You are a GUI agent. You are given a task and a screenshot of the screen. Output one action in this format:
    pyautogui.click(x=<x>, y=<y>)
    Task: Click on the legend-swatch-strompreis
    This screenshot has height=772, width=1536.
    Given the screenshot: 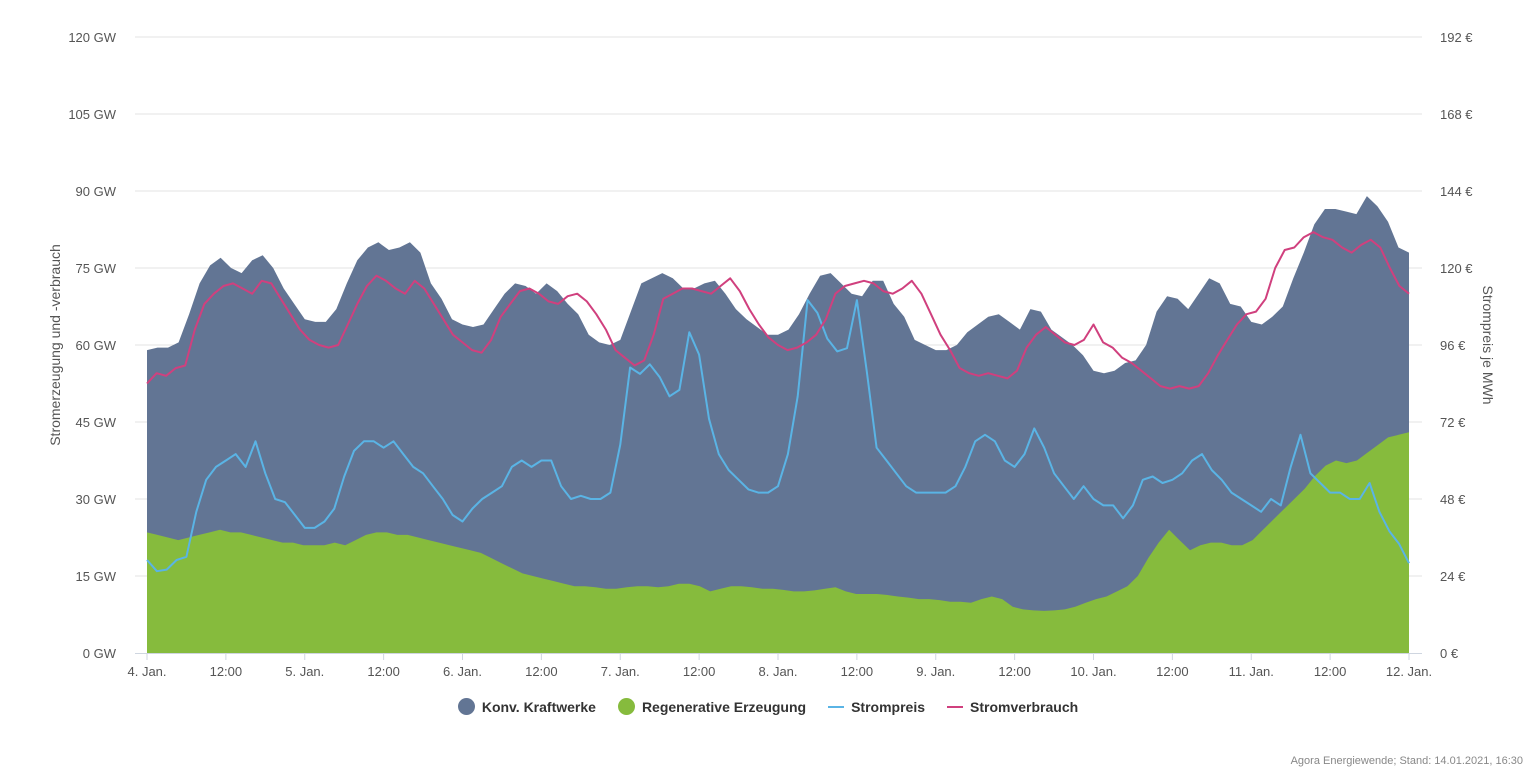 What is the action you would take?
    pyautogui.click(x=836, y=706)
    